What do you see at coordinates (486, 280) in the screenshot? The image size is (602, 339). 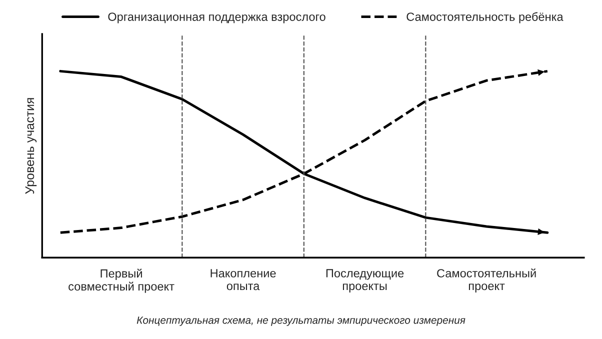 I see `x-tick-label: Самостоятельный проект` at bounding box center [486, 280].